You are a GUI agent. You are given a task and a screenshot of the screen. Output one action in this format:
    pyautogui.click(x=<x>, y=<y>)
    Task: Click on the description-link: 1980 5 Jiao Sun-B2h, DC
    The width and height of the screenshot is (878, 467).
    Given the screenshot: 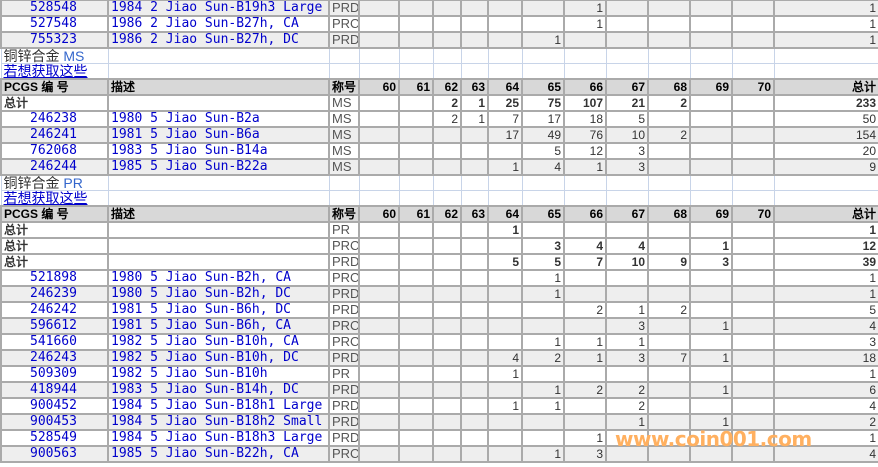 What is the action you would take?
    pyautogui.click(x=218, y=294)
    